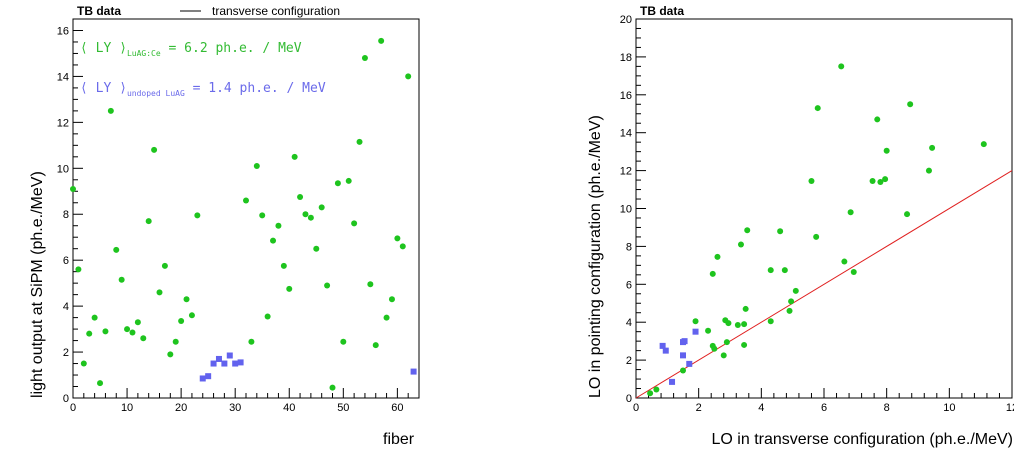 Image resolution: width=1014 pixels, height=452 pixels. Describe the element at coordinates (203, 89) in the screenshot. I see `undoped-luag-annotation: ⟨ LY ⟩undoped LuAG = 1.4 ph.e. / MeV` at that location.